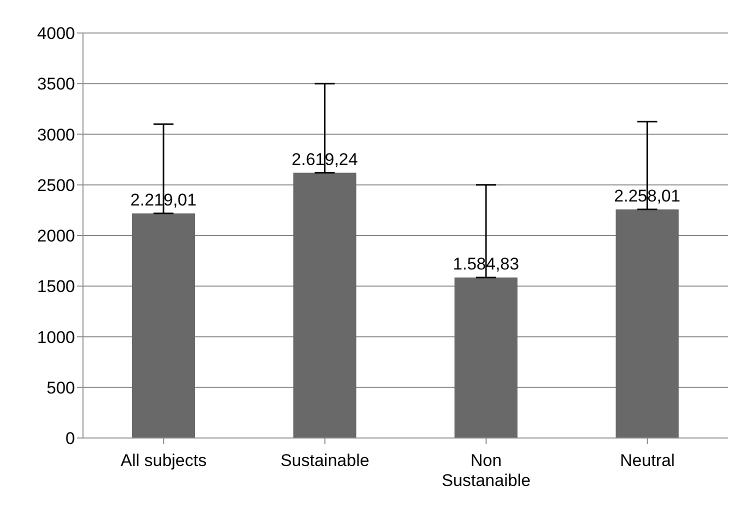  What do you see at coordinates (56, 337) in the screenshot?
I see `y-tick-label: 1000` at bounding box center [56, 337].